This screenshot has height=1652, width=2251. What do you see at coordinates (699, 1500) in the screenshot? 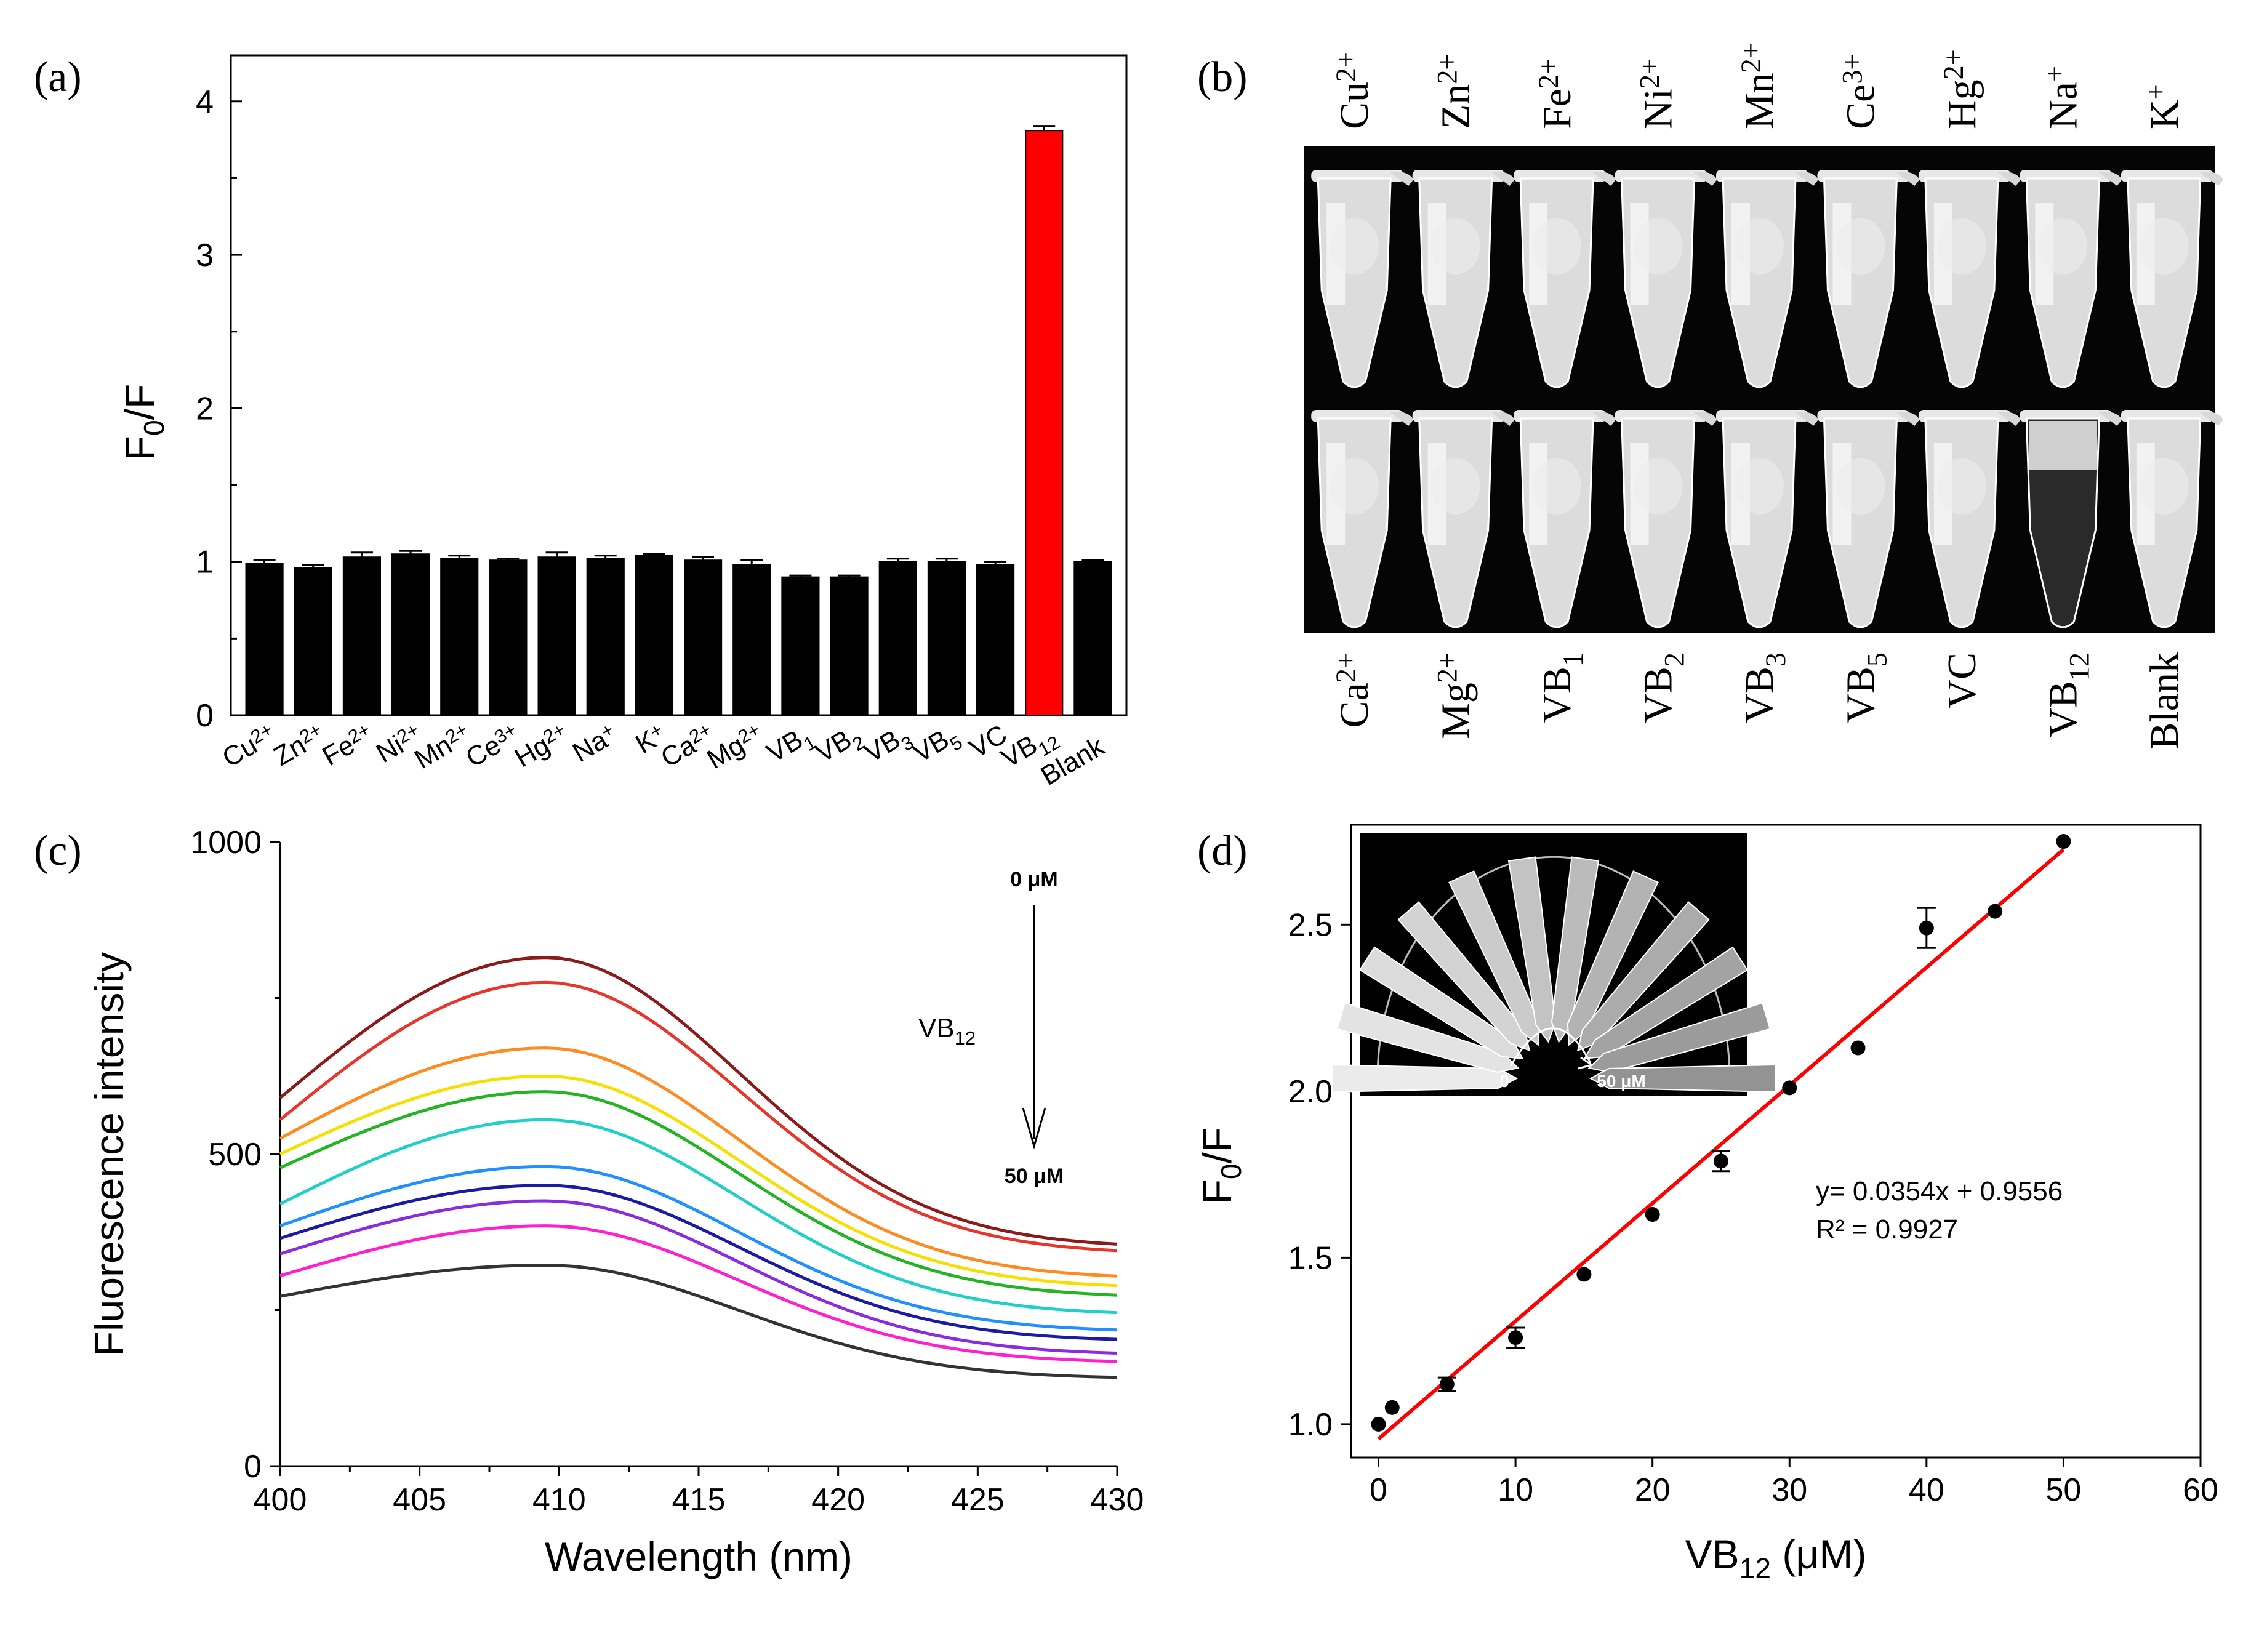
I see `x-tick-label: 415` at bounding box center [699, 1500].